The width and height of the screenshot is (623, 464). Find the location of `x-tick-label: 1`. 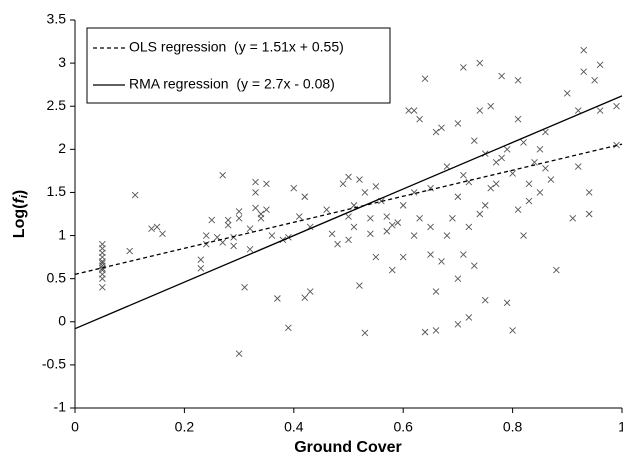

x-tick-label: 1 is located at coordinates (620, 427).